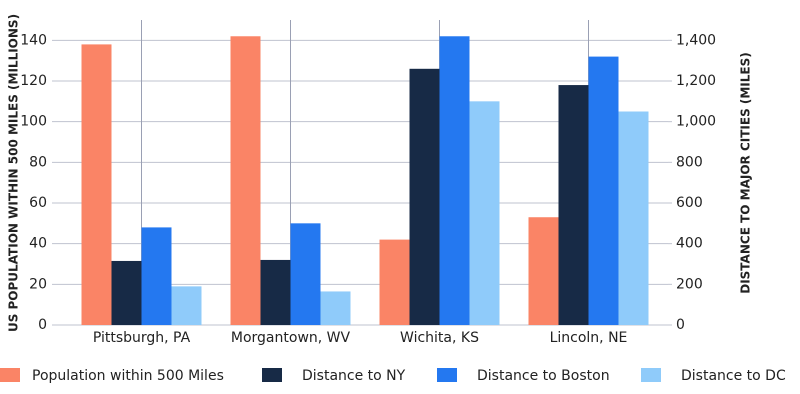  What do you see at coordinates (38, 162) in the screenshot?
I see `y-tick-label: 80` at bounding box center [38, 162].